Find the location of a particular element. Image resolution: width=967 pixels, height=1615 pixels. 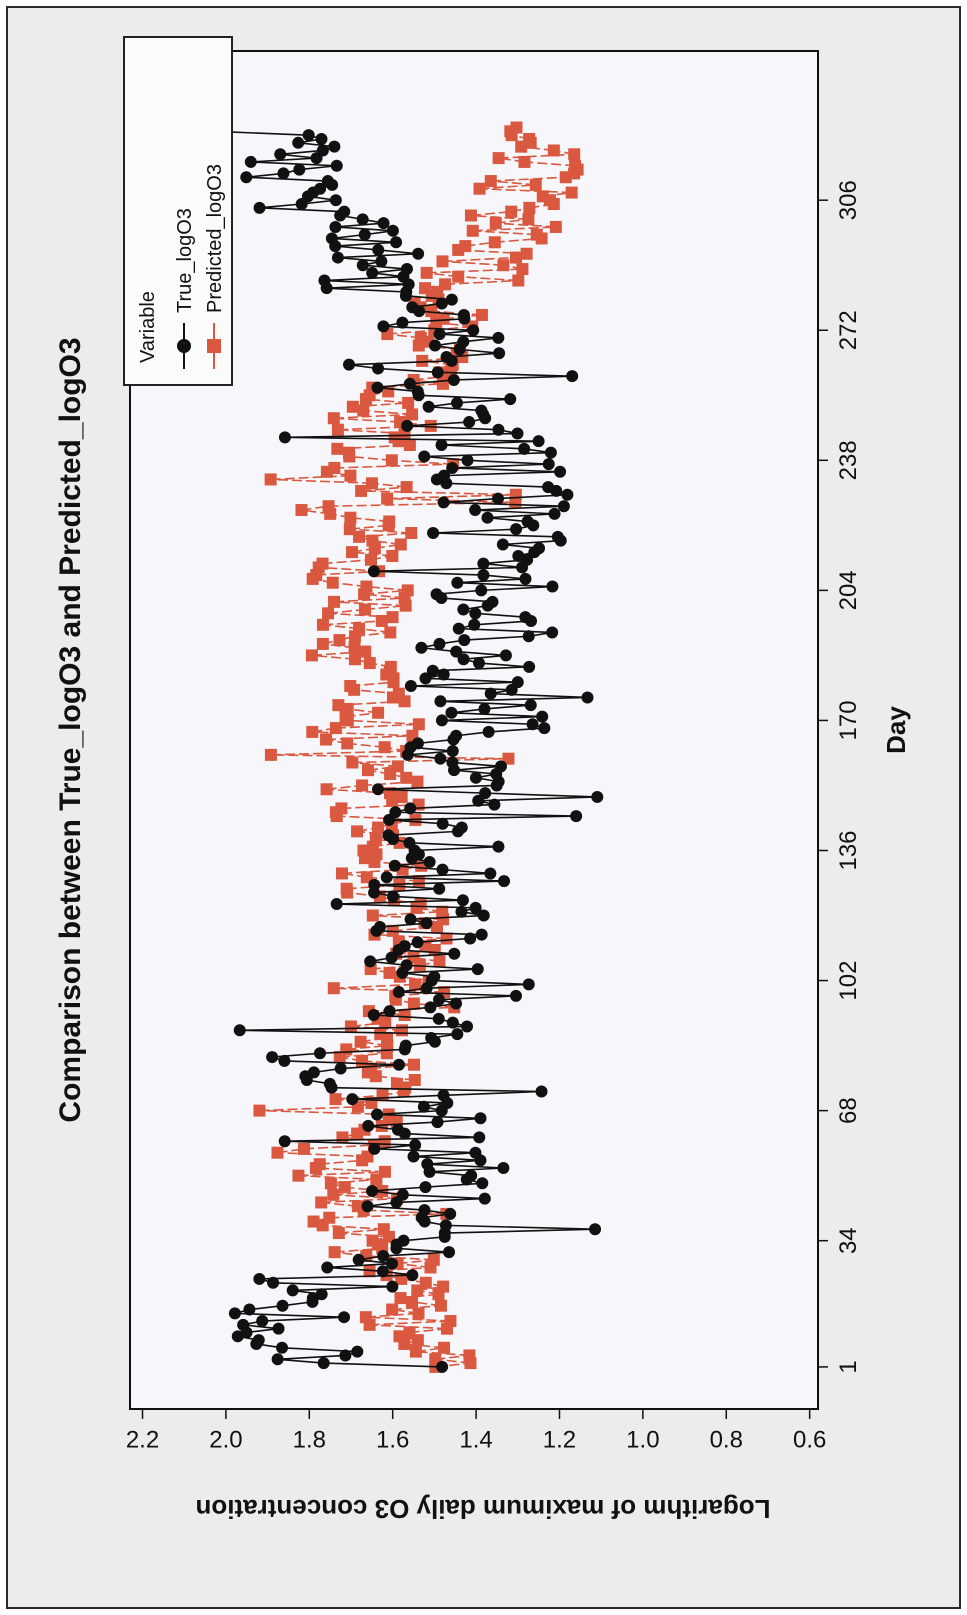

legend-marker-predicted-square is located at coordinates (214, 346).